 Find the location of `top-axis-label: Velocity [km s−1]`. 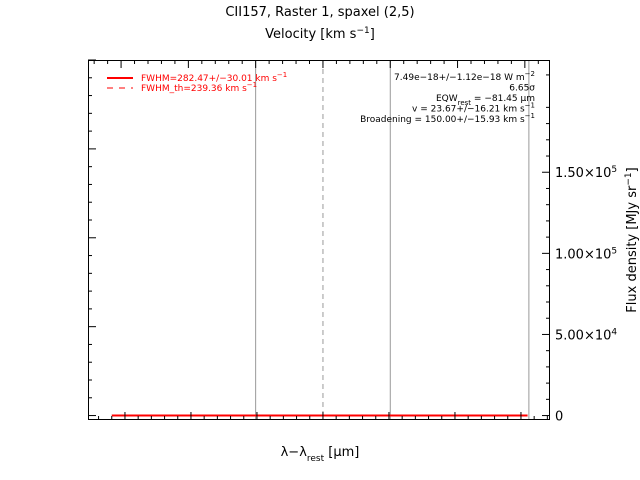

top-axis-label: Velocity [km s−1] is located at coordinates (320, 34).